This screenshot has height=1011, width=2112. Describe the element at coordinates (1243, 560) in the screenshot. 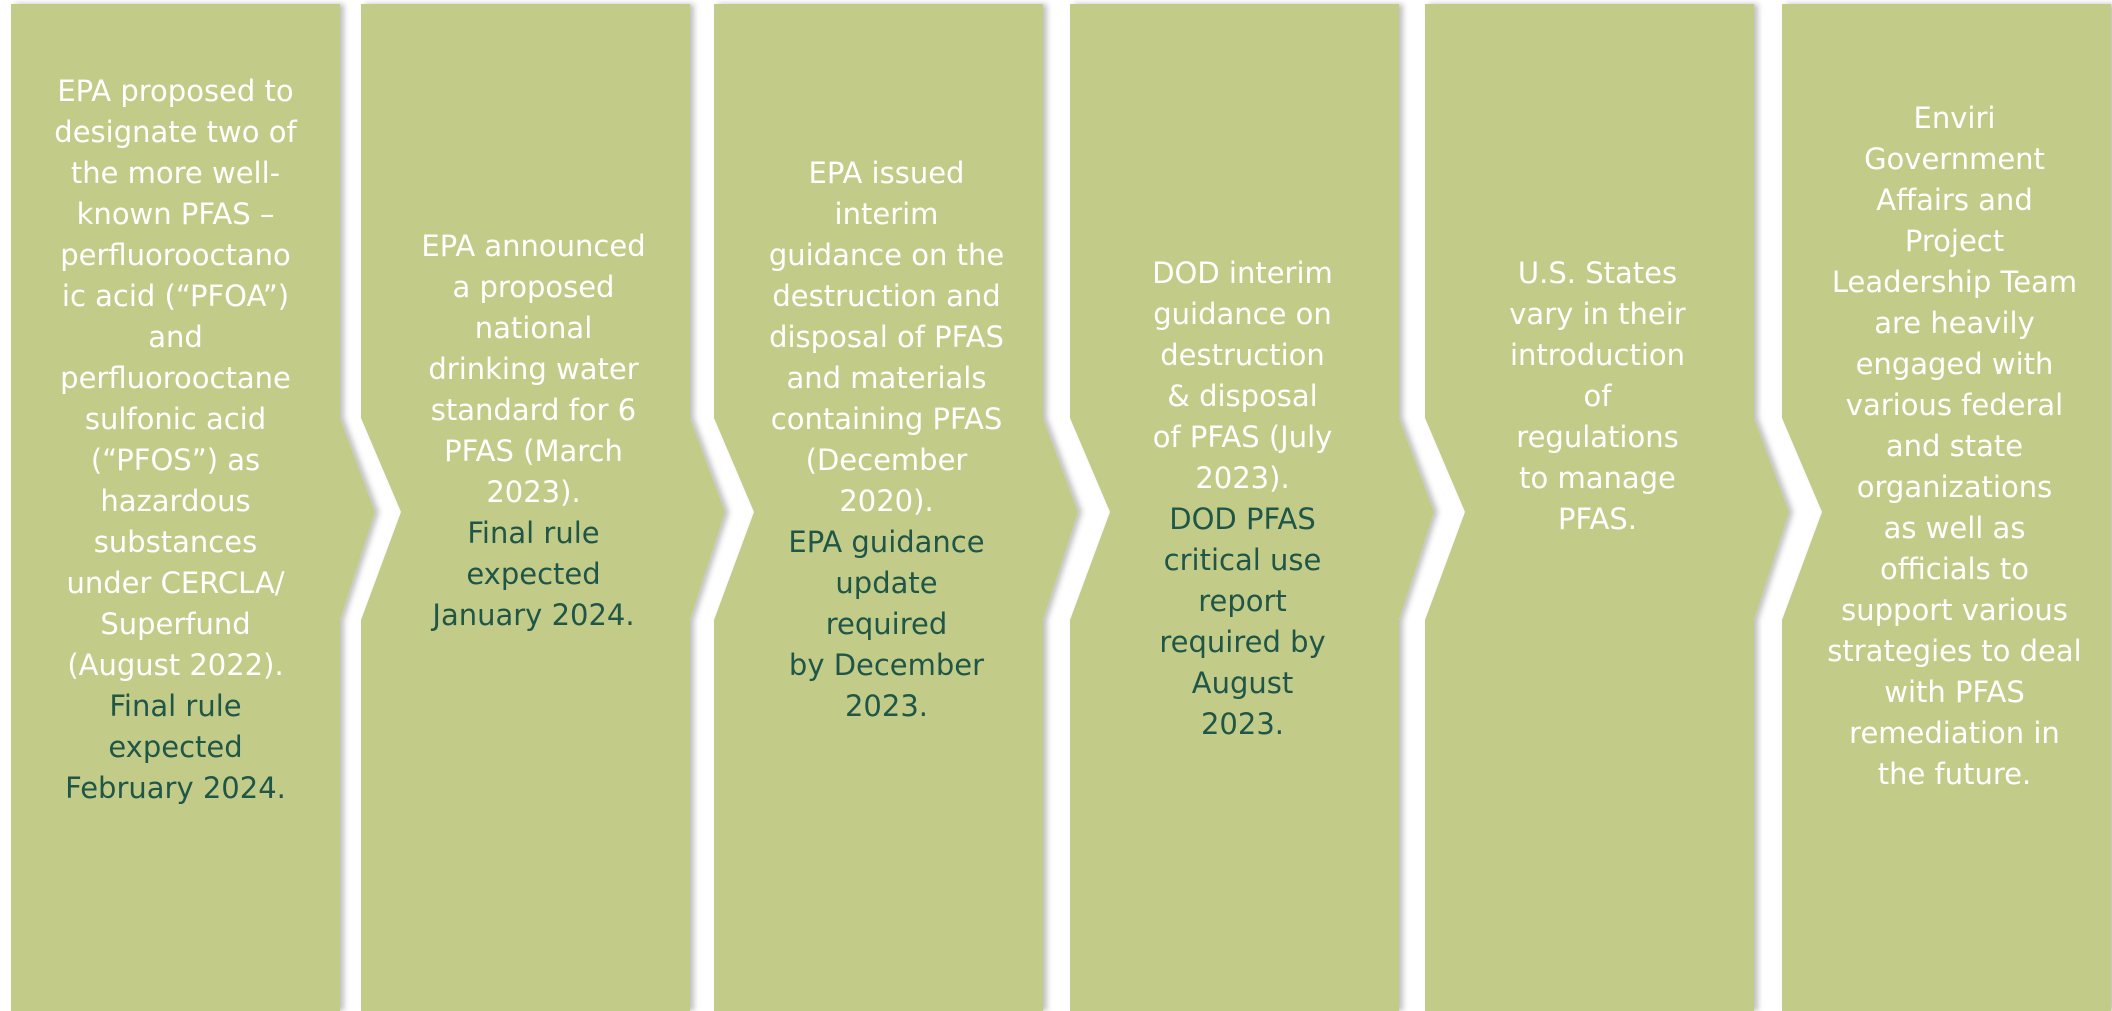

I see `step-note: critical use` at that location.